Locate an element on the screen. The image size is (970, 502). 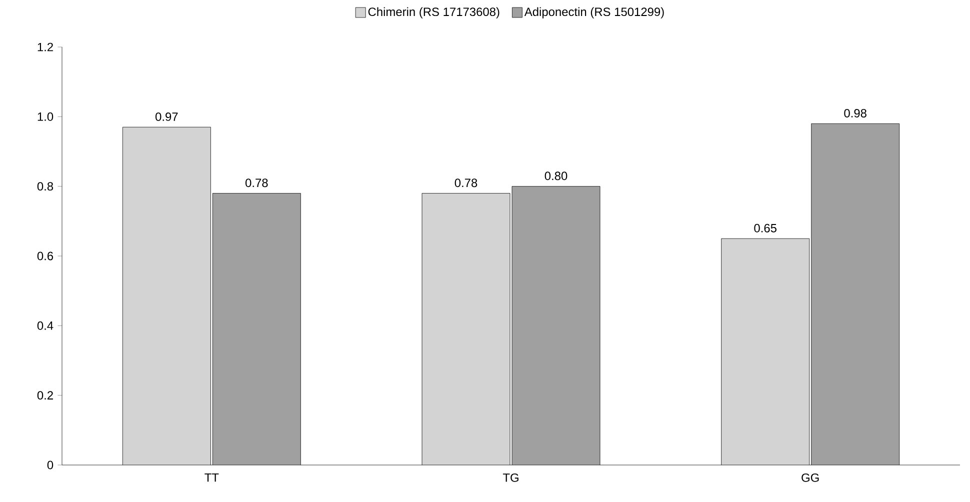
data-label: 0.65 is located at coordinates (765, 228).